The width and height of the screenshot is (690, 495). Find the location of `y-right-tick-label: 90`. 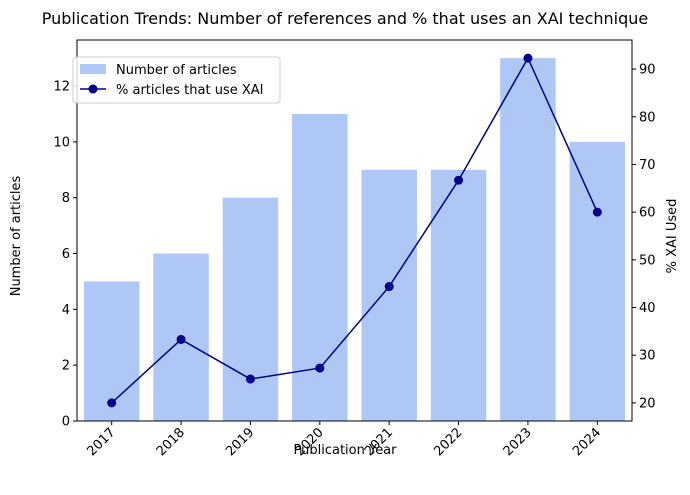

y-right-tick-label: 90 is located at coordinates (647, 70).